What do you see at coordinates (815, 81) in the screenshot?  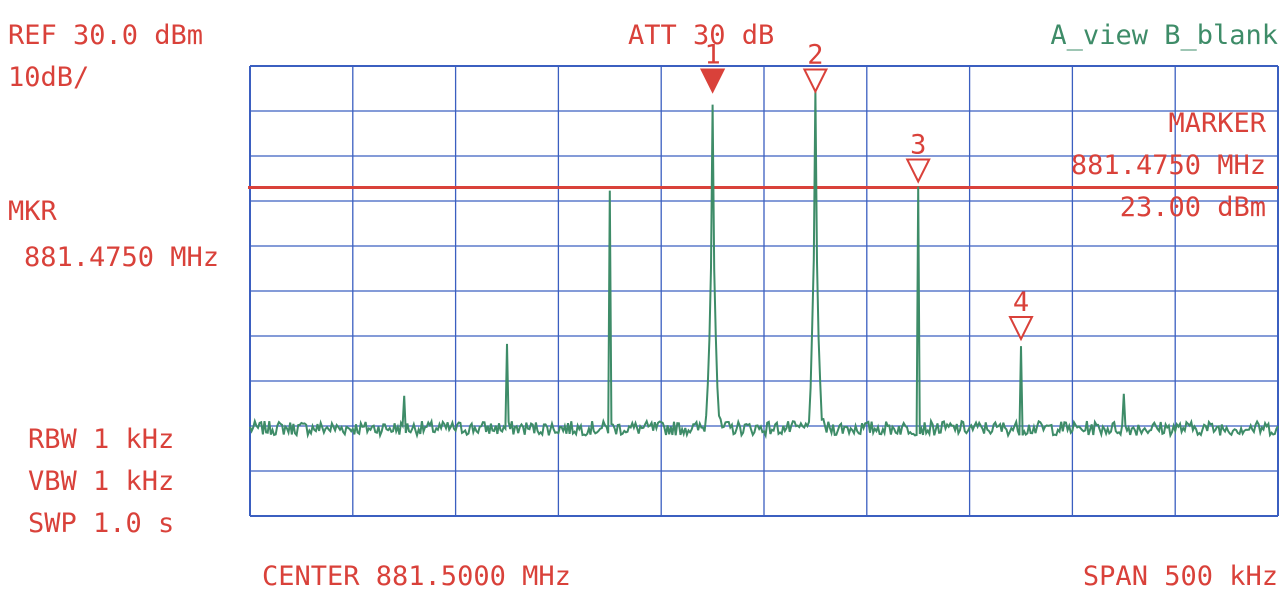 I see `marker-2-icon` at bounding box center [815, 81].